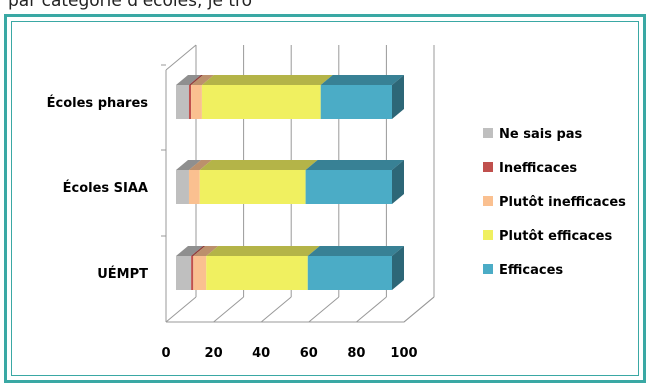 The width and height of the screenshot is (652, 387). I want to click on category-label: Écoles SIAA, so click(105, 188).